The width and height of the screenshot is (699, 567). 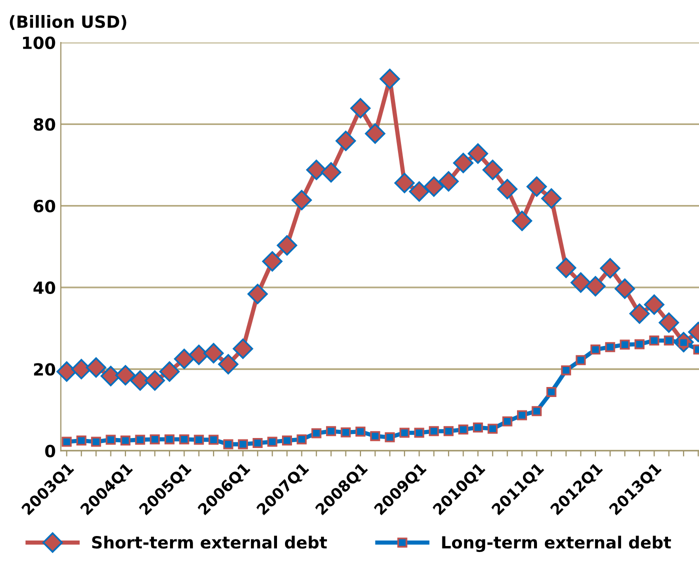 What do you see at coordinates (39, 43) in the screenshot?
I see `y-tick-label: 100` at bounding box center [39, 43].